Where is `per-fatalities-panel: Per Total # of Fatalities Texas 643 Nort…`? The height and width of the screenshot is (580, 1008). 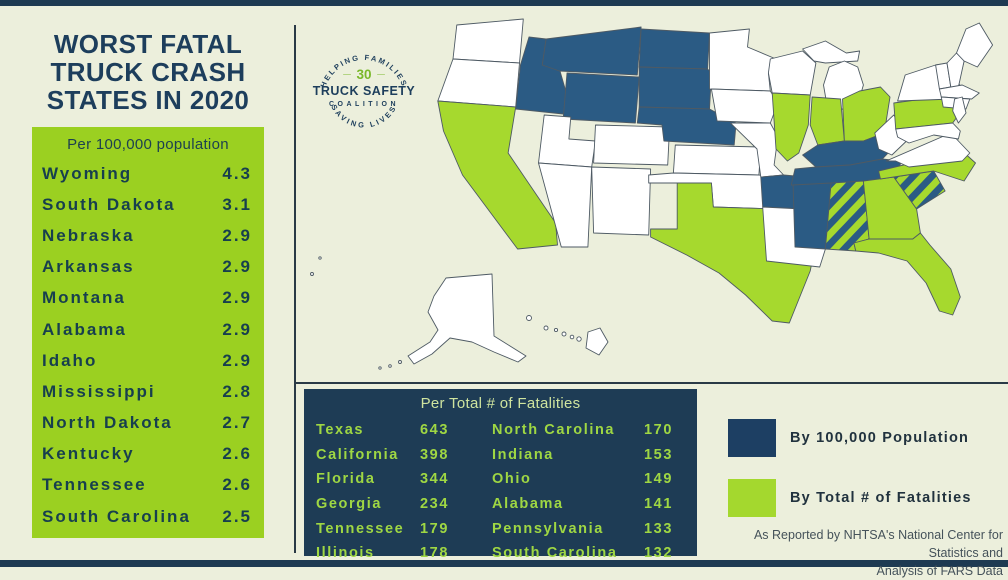 per-fatalities-panel: Per Total # of Fatalities Texas 643 Nort… is located at coordinates (500, 475).